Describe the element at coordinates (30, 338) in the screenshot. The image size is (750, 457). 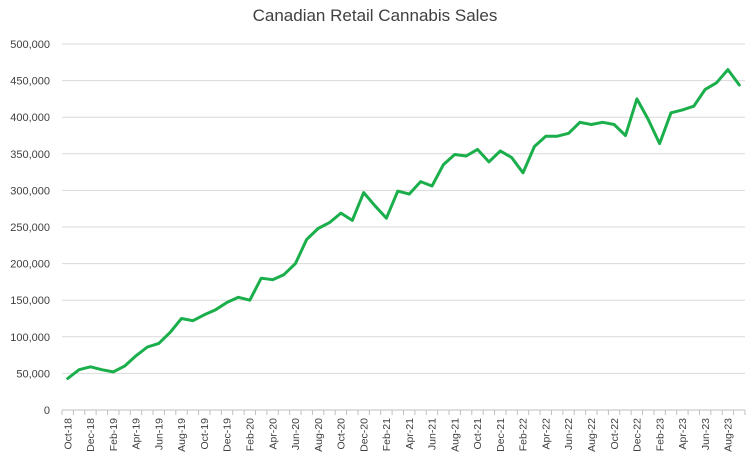
I see `y-tick-label: 100,000` at that location.